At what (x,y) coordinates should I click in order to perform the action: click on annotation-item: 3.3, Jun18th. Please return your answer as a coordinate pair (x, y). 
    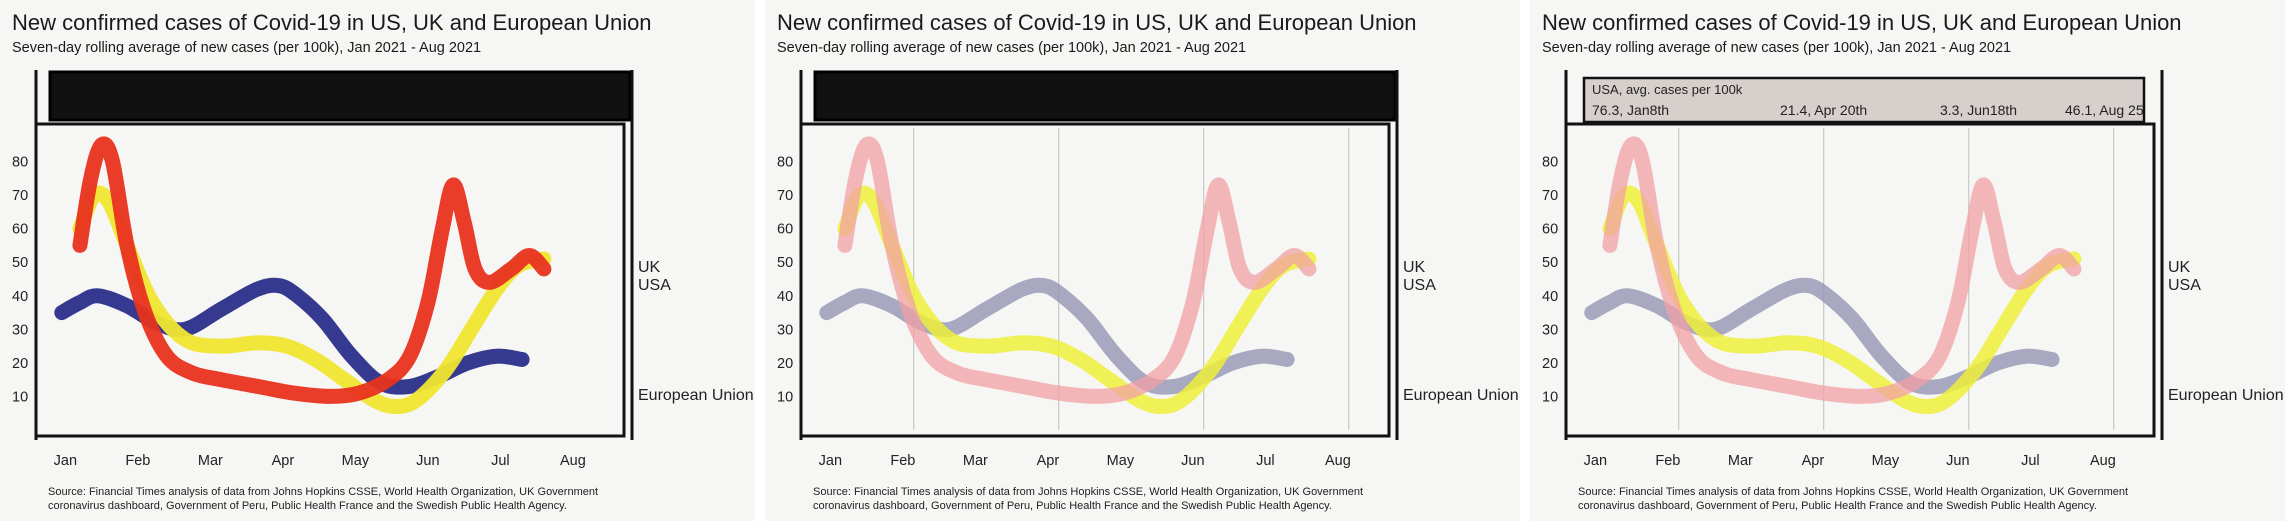
    Looking at the image, I should click on (1978, 110).